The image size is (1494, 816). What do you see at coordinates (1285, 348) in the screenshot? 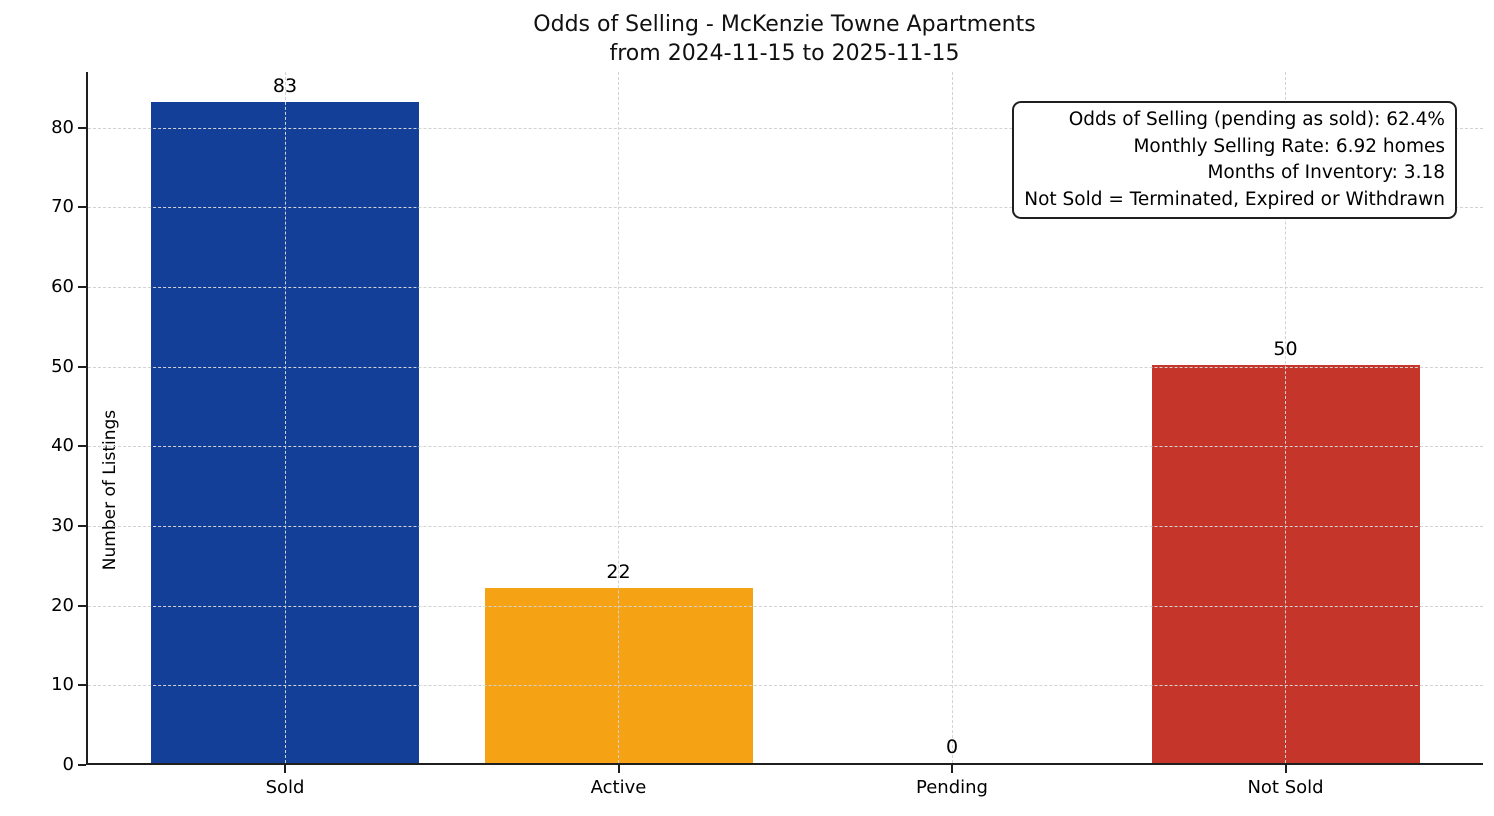
I see `bar-value-label-not-sold: 50` at bounding box center [1285, 348].